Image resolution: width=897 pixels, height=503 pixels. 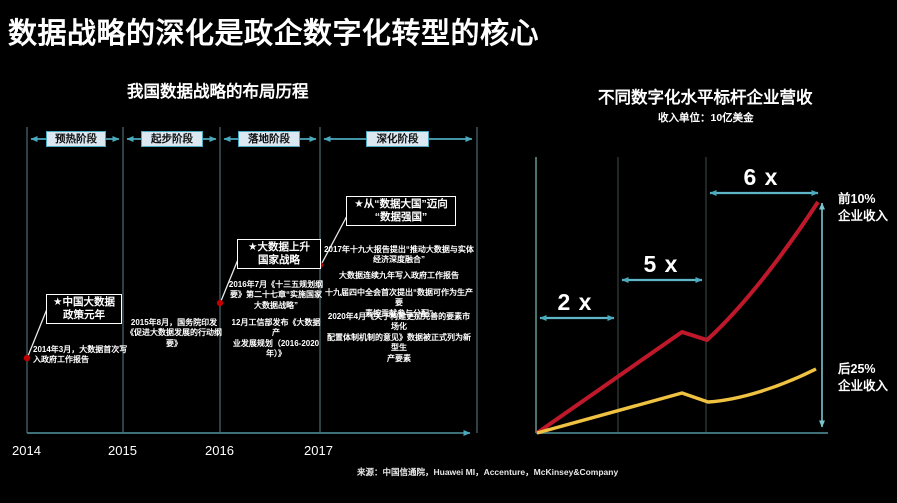 I want to click on milestone4-note3: 十九届四中全会首次提出“数据可作为生产要 素按贡献参与分配”, so click(x=399, y=303).